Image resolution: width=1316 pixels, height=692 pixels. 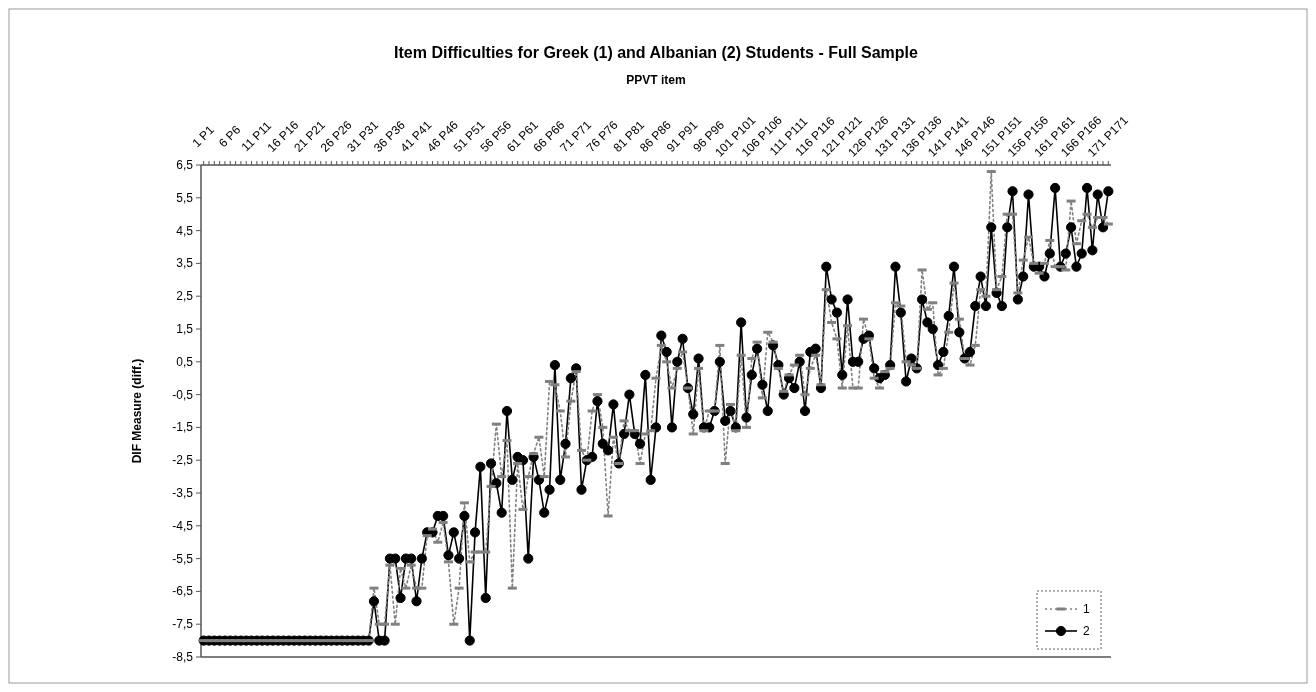 I want to click on y-tick-label: -4,5, so click(x=183, y=525).